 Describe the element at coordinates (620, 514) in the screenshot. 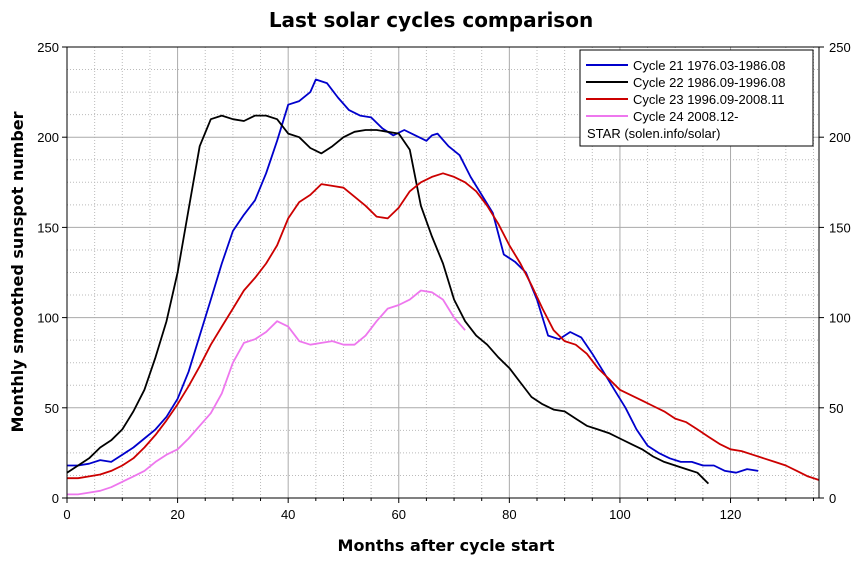

I see `x-tick-label: 100` at that location.